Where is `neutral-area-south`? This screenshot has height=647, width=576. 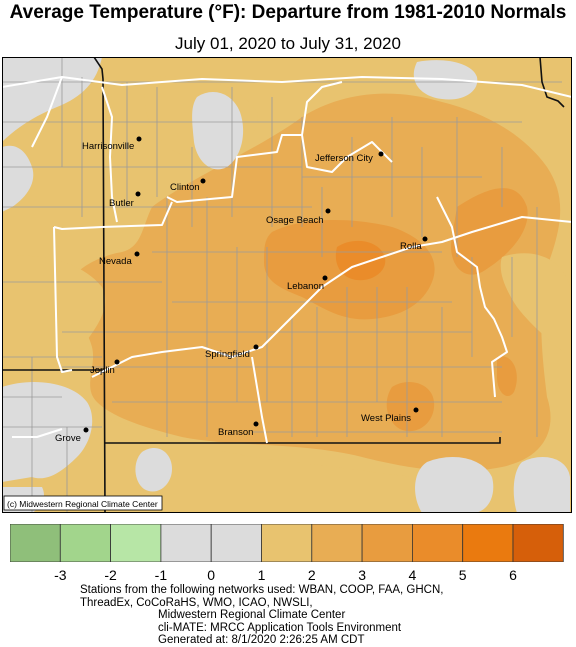
neutral-area-south is located at coordinates (153, 470).